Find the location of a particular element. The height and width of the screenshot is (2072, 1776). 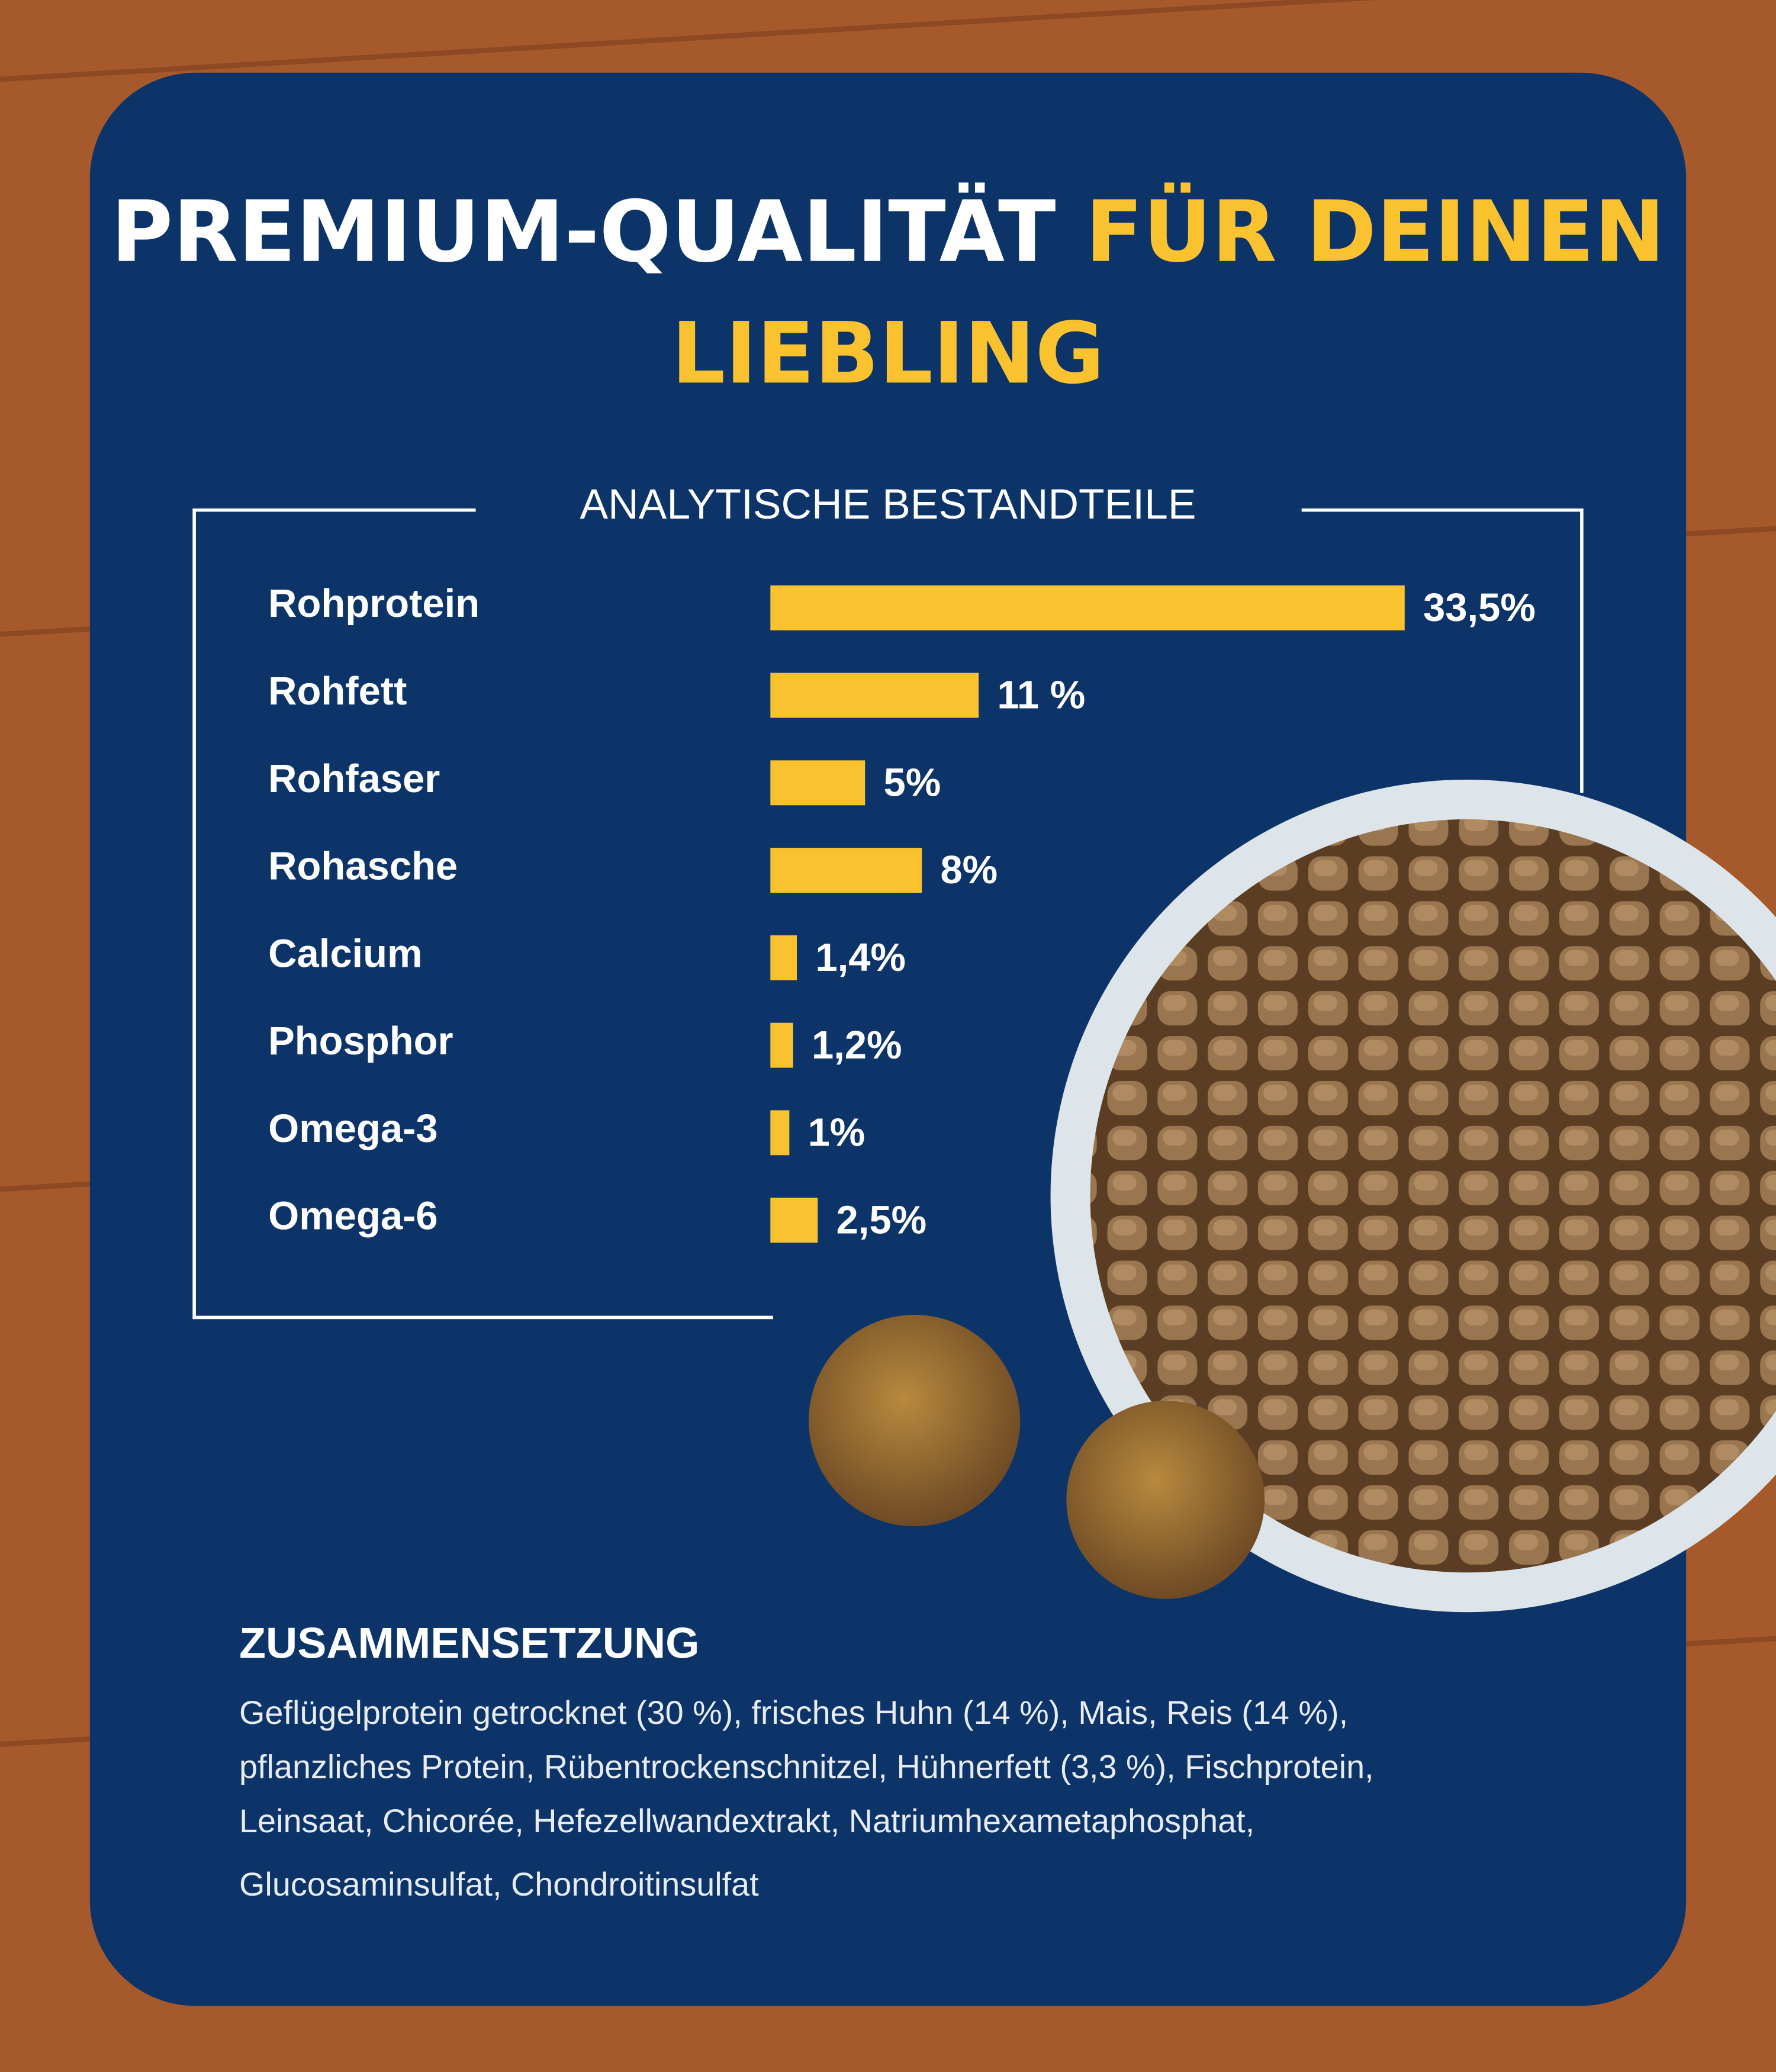

category-label: Rohprotein is located at coordinates (374, 603).